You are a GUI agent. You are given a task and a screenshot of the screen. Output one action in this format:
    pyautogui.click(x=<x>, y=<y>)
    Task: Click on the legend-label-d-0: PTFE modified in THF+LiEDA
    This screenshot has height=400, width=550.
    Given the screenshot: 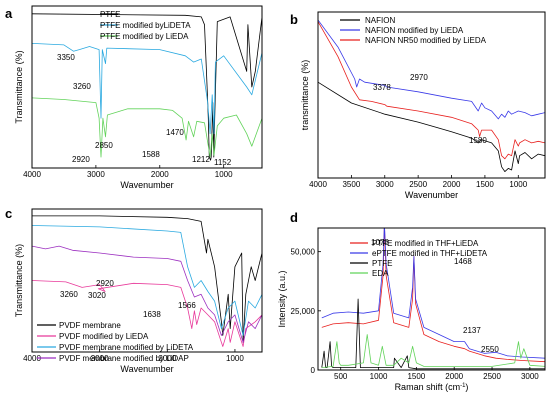 What is the action you would take?
    pyautogui.click(x=425, y=243)
    